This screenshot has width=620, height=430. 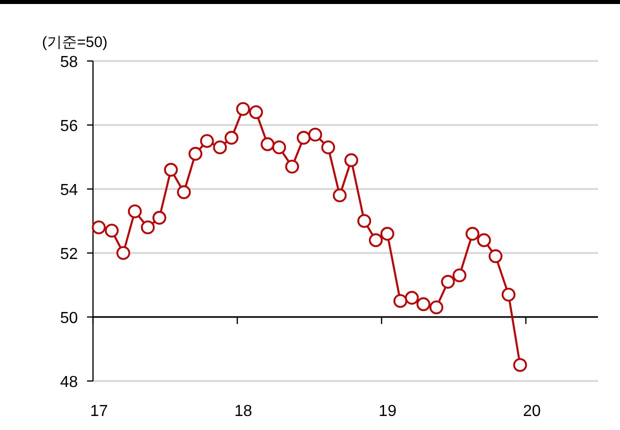 What do you see at coordinates (69, 62) in the screenshot?
I see `y-tick-label: 58` at bounding box center [69, 62].